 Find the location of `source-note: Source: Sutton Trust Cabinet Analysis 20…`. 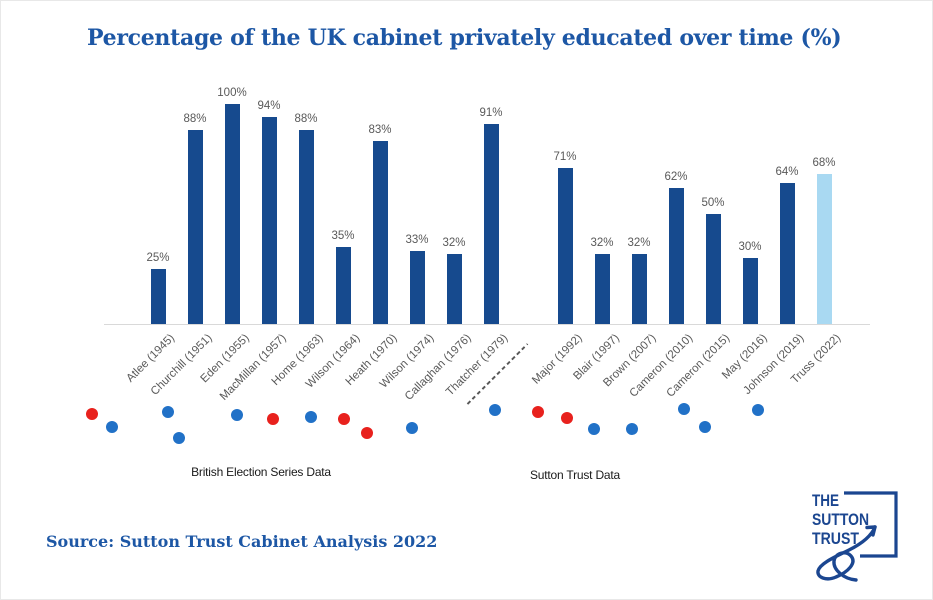

source-note: Source: Sutton Trust Cabinet Analysis 20… is located at coordinates (242, 541).